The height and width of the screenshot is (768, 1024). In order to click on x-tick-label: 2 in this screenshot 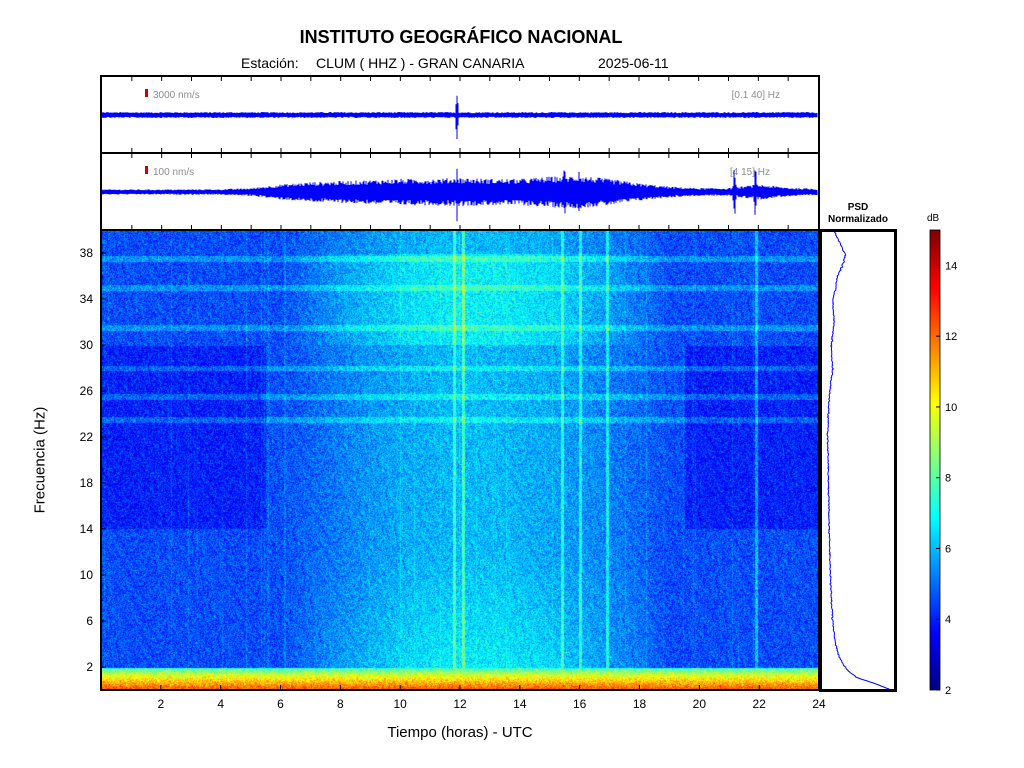, I will do `click(160, 704)`.